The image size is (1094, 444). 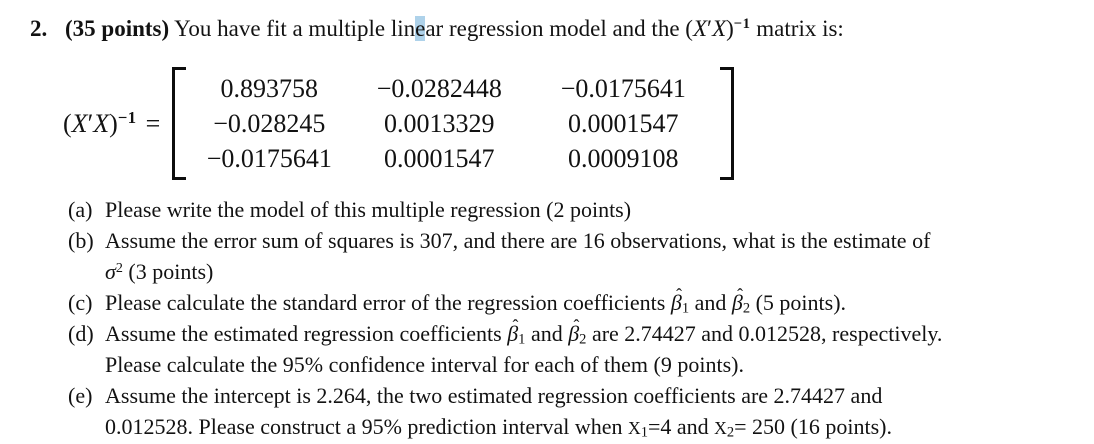 I want to click on x-subscript: 1, so click(x=644, y=432).